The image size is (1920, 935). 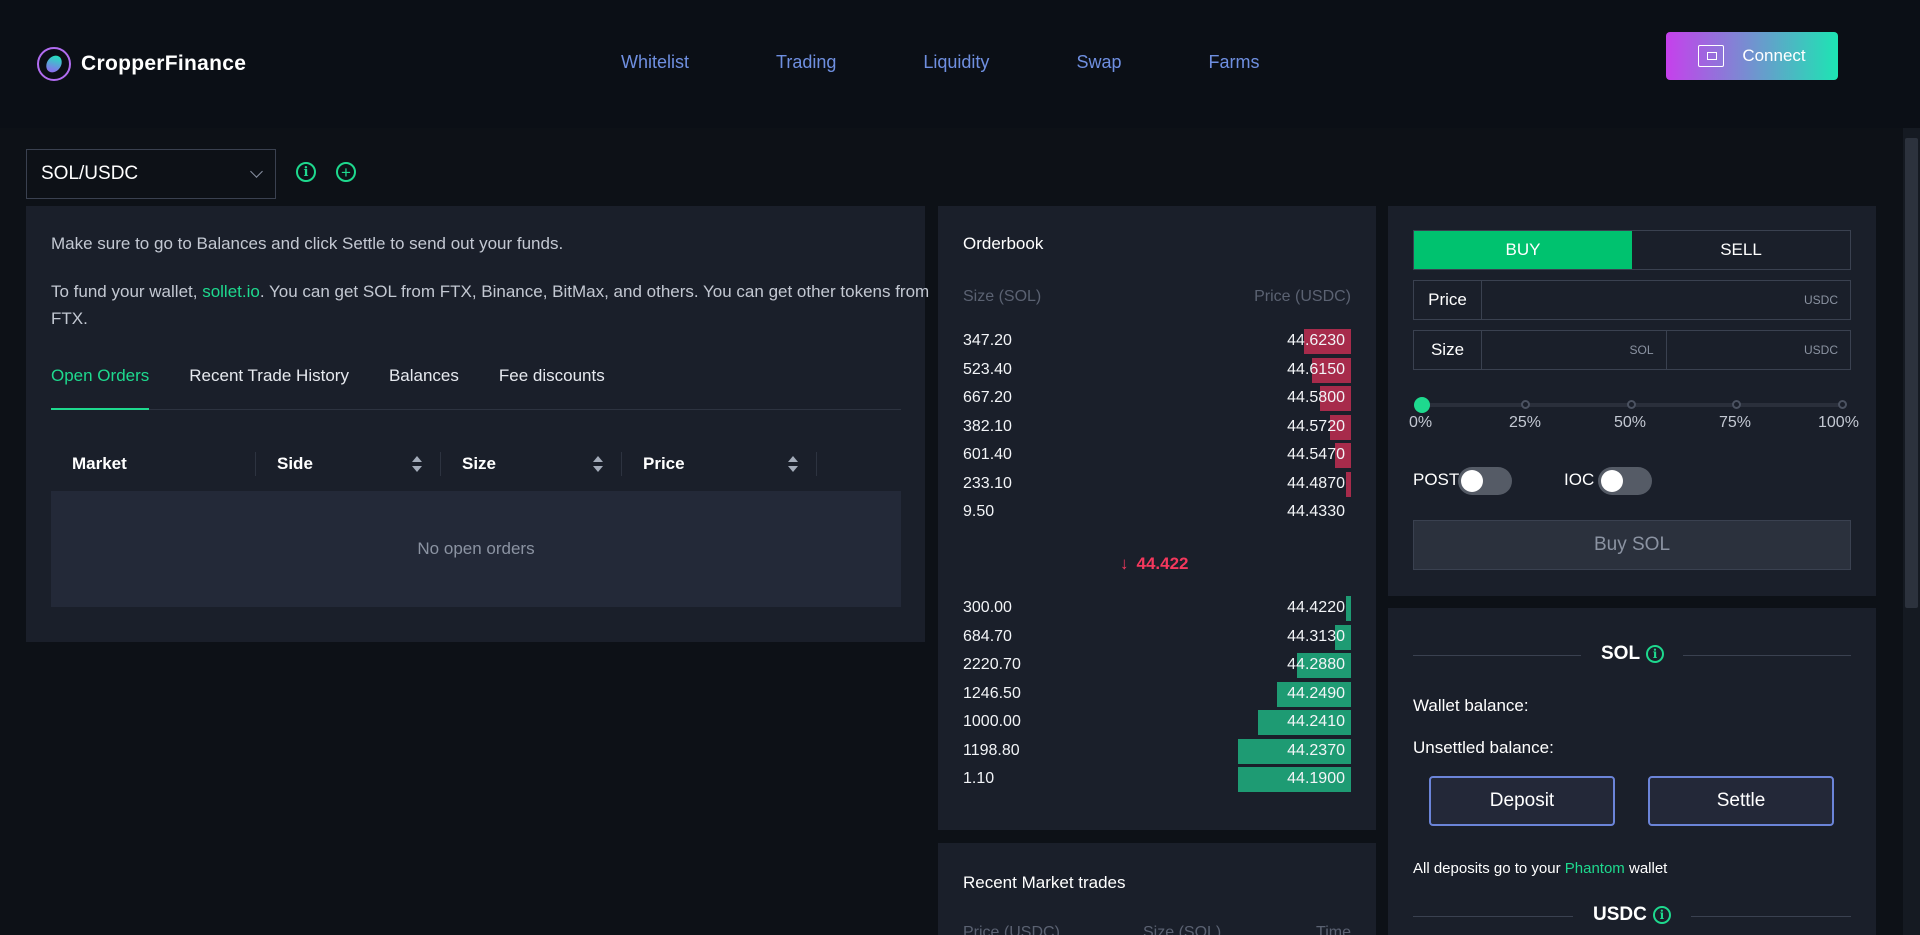 What do you see at coordinates (1316, 664) in the screenshot?
I see `bid-price: 44.2880` at bounding box center [1316, 664].